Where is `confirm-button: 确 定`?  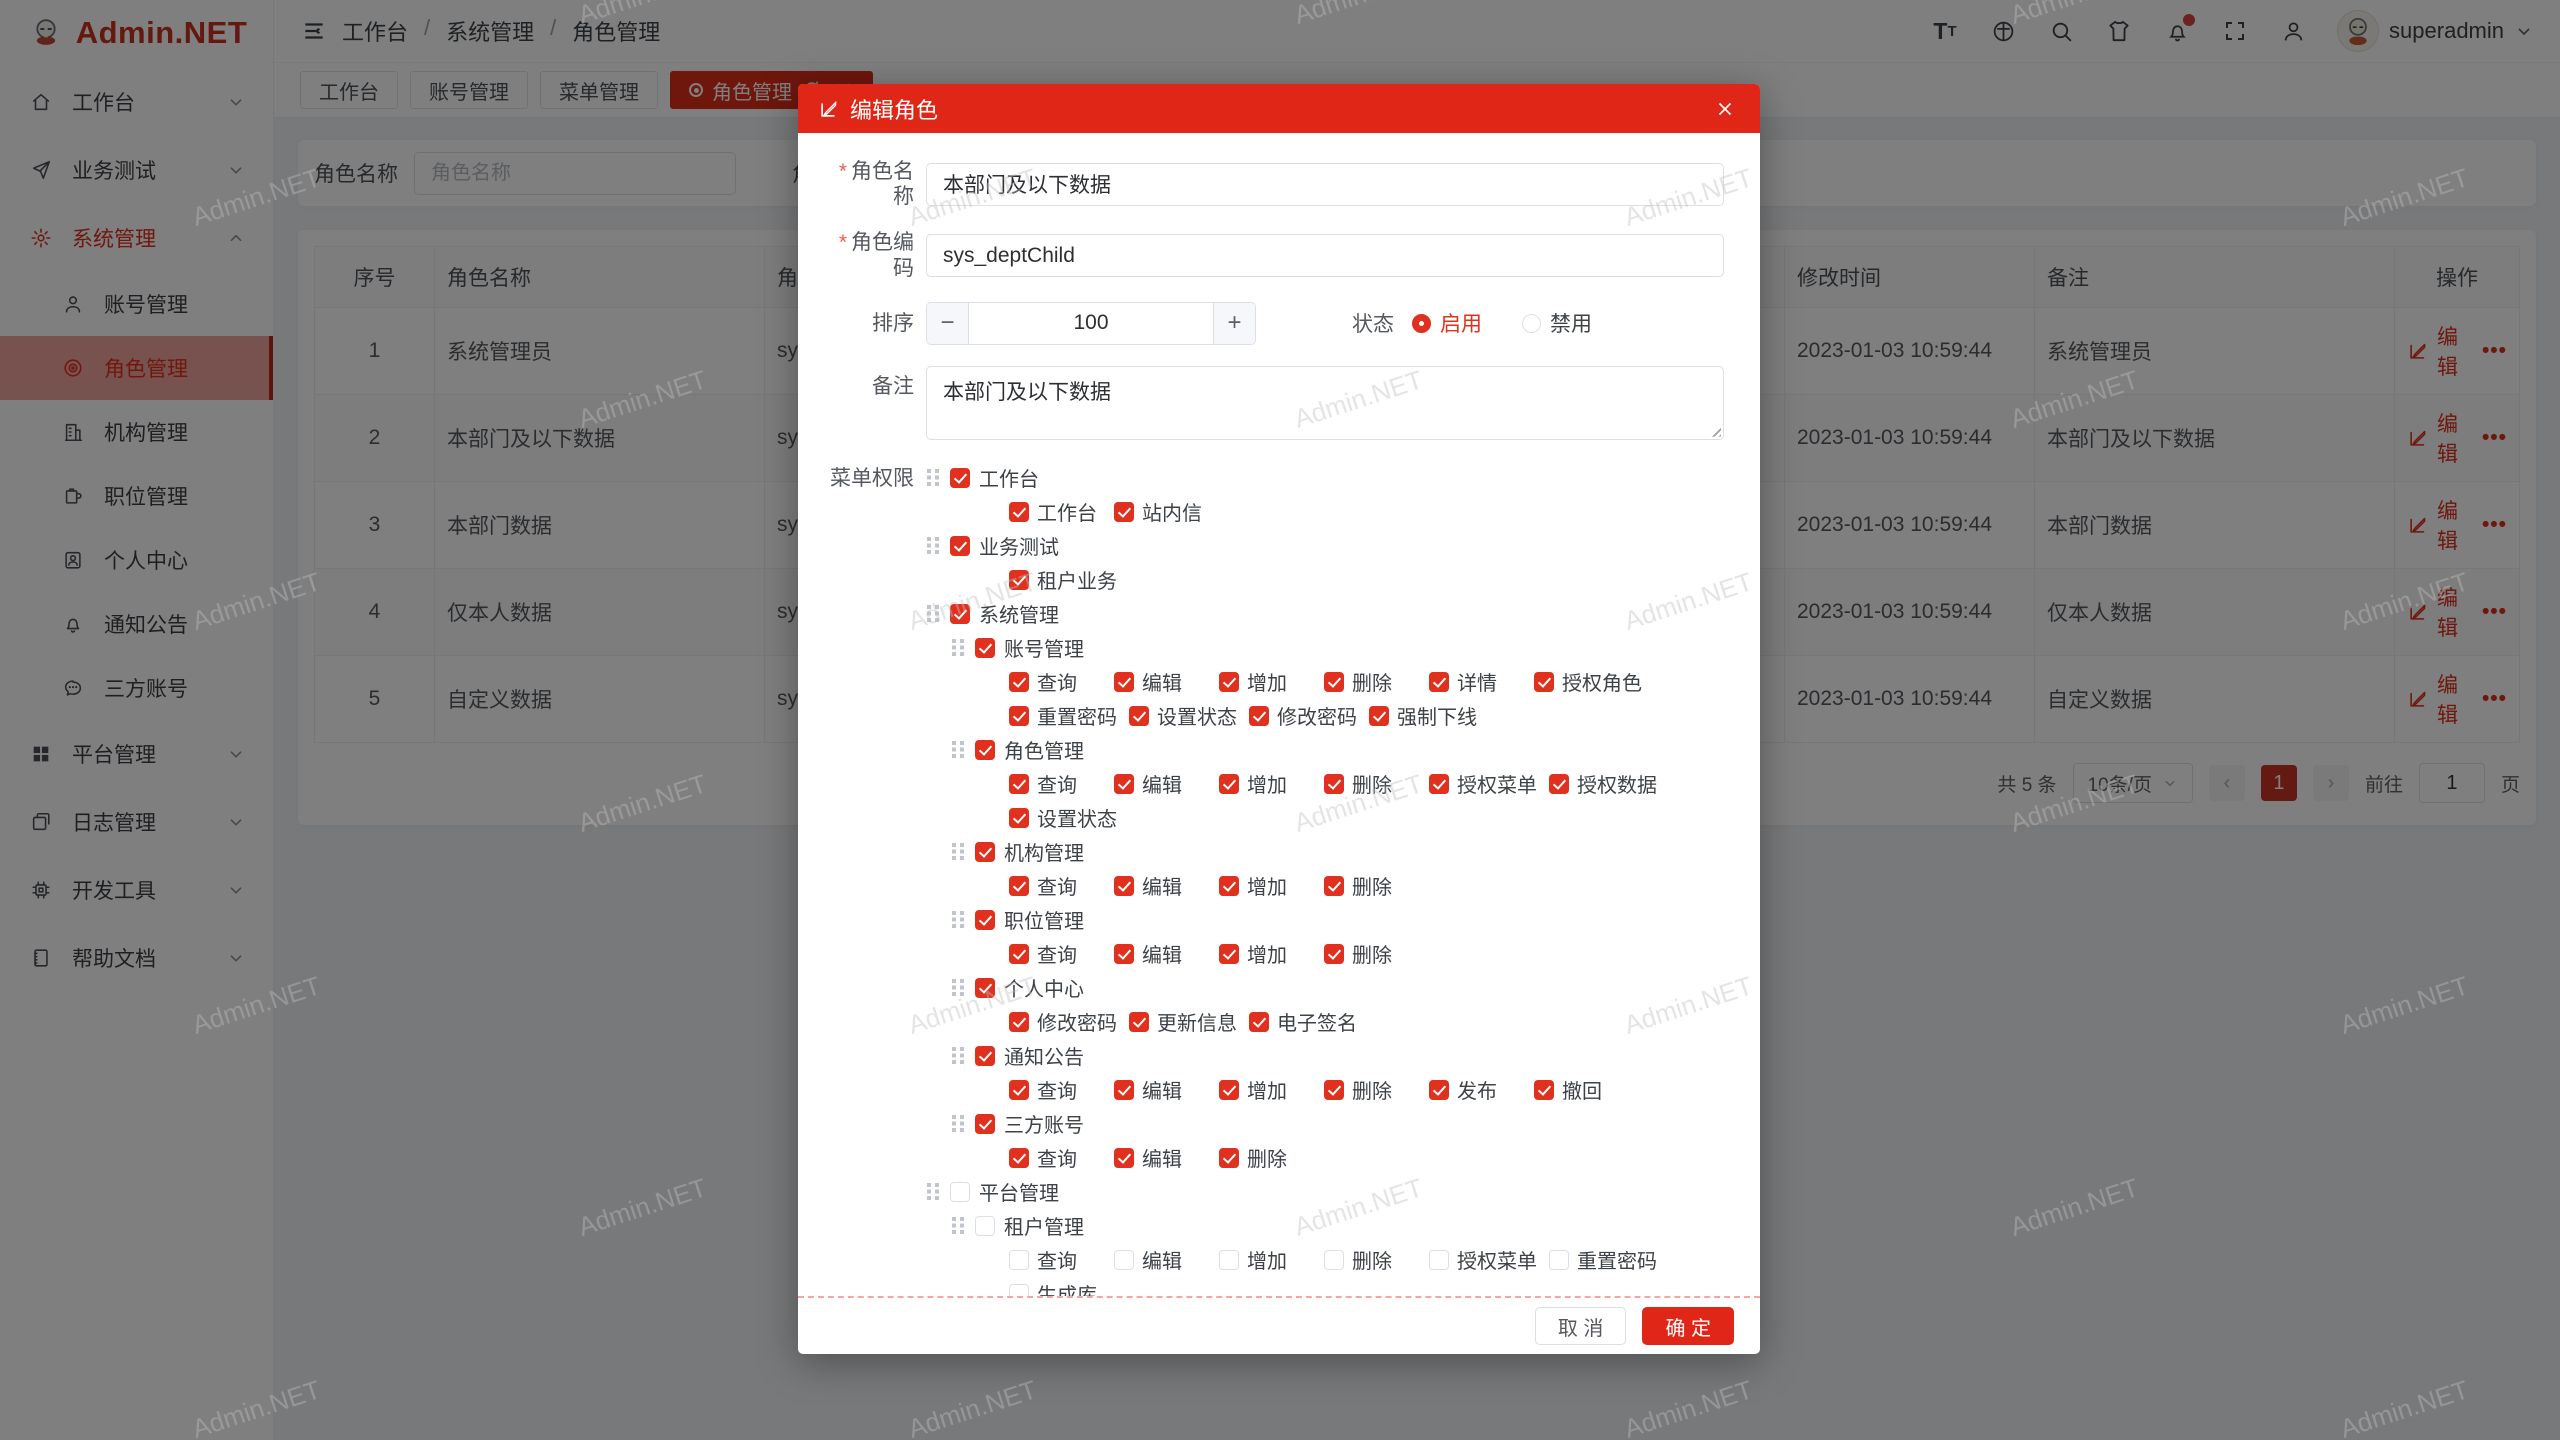
confirm-button: 确 定 is located at coordinates (1688, 1326).